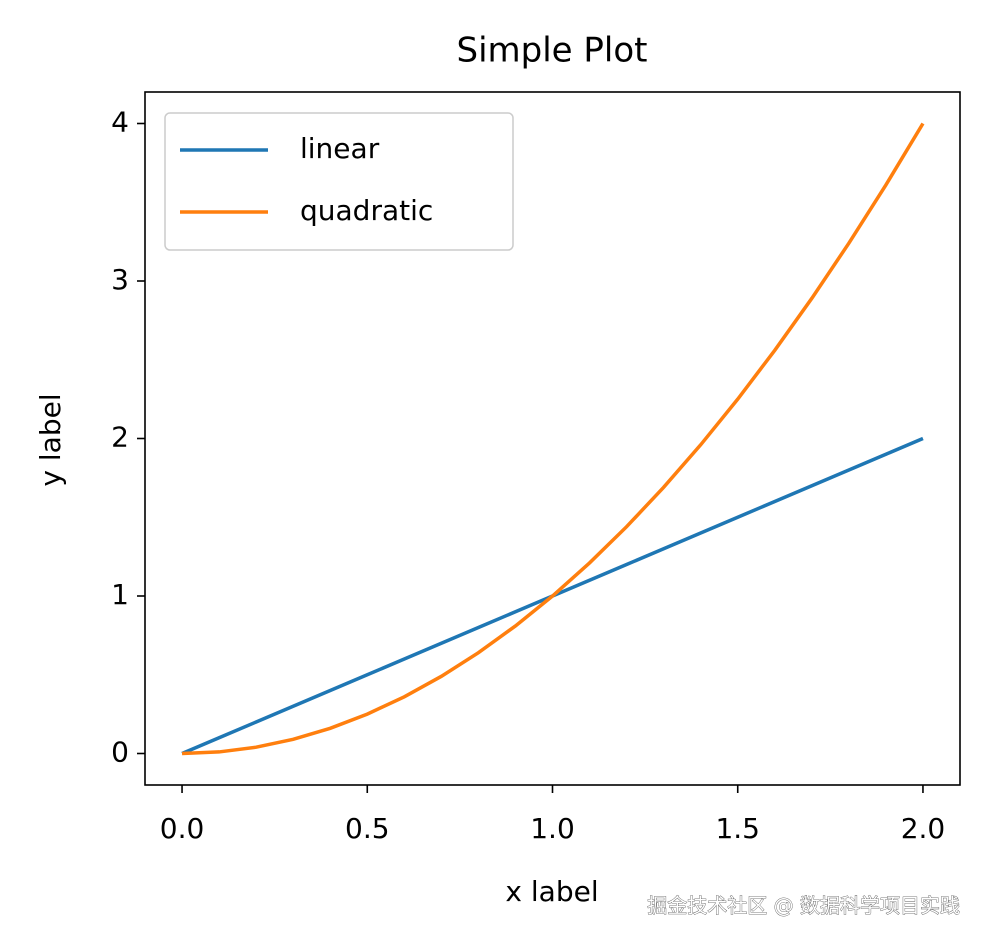  What do you see at coordinates (120, 752) in the screenshot?
I see `y-tick-label: 0` at bounding box center [120, 752].